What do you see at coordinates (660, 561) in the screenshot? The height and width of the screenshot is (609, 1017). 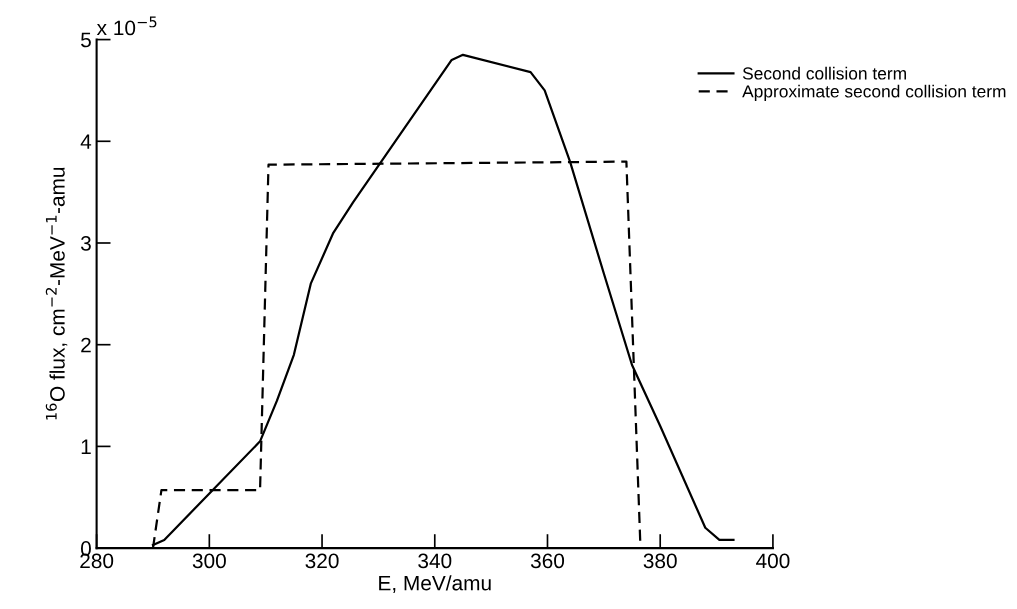 I see `x-tick-label: 380` at bounding box center [660, 561].